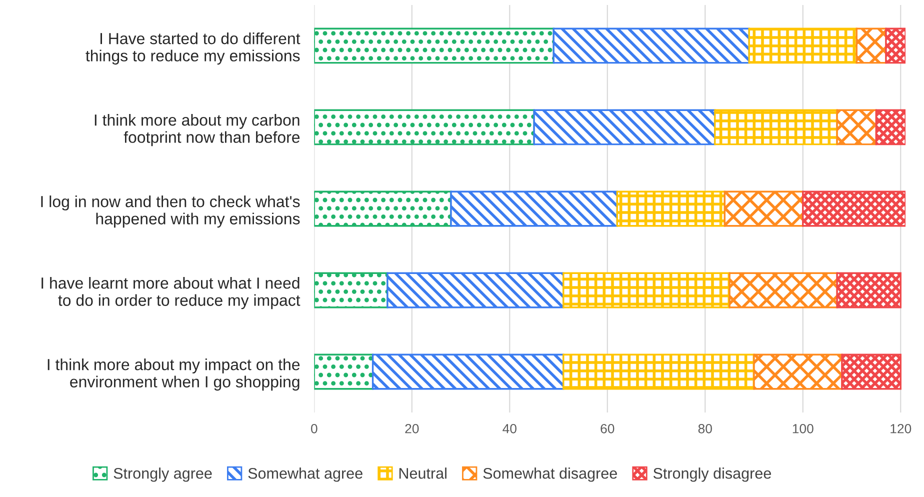 Image resolution: width=924 pixels, height=497 pixels. I want to click on legend-label: Neutral, so click(422, 473).